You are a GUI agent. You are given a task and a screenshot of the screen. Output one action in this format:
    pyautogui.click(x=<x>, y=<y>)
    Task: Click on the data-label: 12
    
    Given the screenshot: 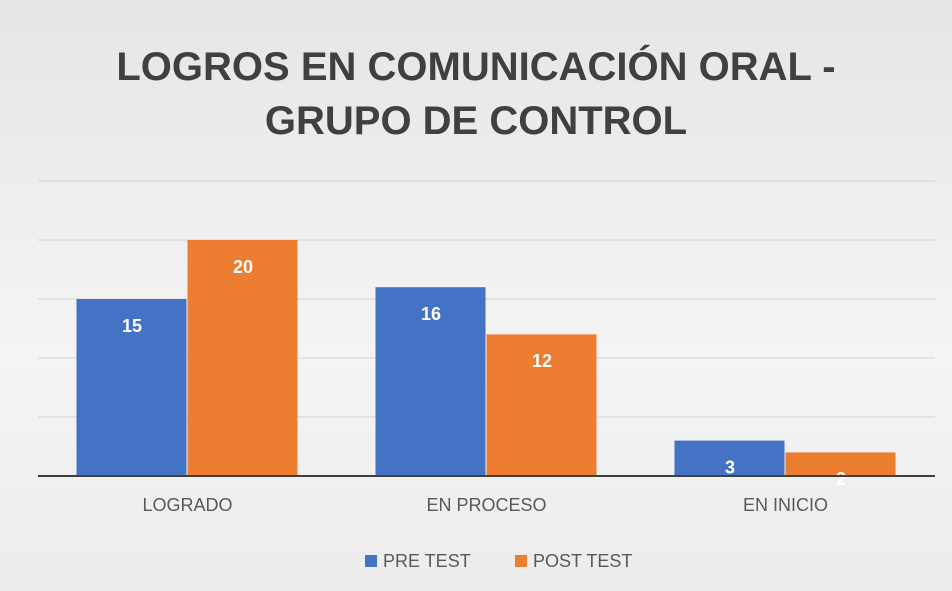 What is the action you would take?
    pyautogui.click(x=542, y=361)
    